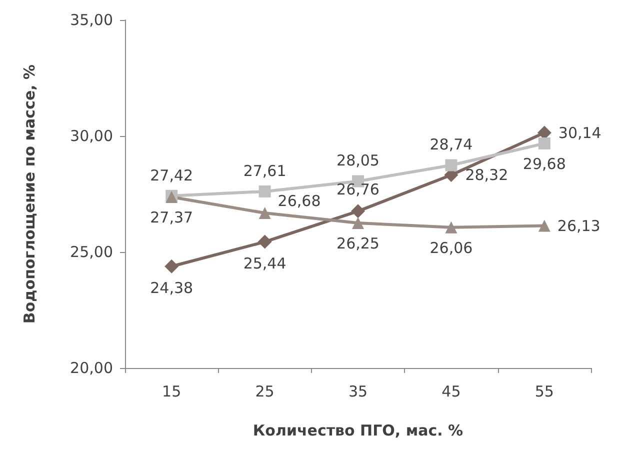 Image resolution: width=626 pixels, height=453 pixels. What do you see at coordinates (172, 175) in the screenshot?
I see `data-label: 27,42` at bounding box center [172, 175].